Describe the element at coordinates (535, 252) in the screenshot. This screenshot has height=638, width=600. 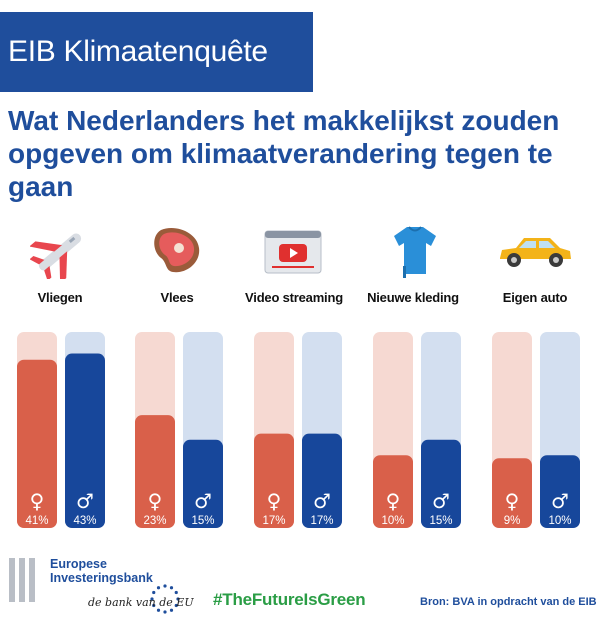
I see `car-icon` at that location.